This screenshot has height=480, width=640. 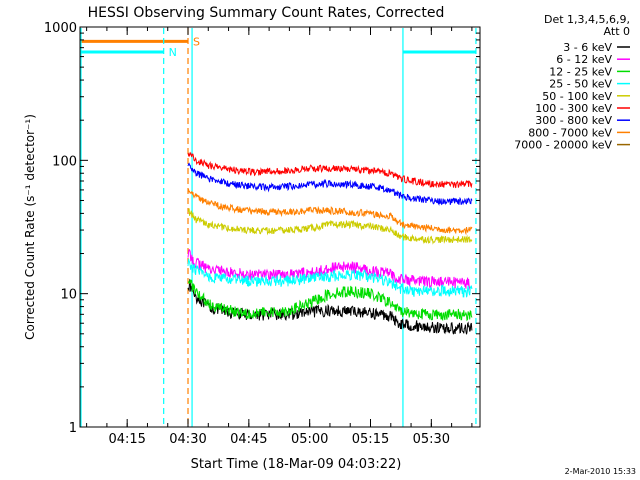 What do you see at coordinates (68, 295) in the screenshot?
I see `y-tick-label-1: 10` at bounding box center [68, 295].